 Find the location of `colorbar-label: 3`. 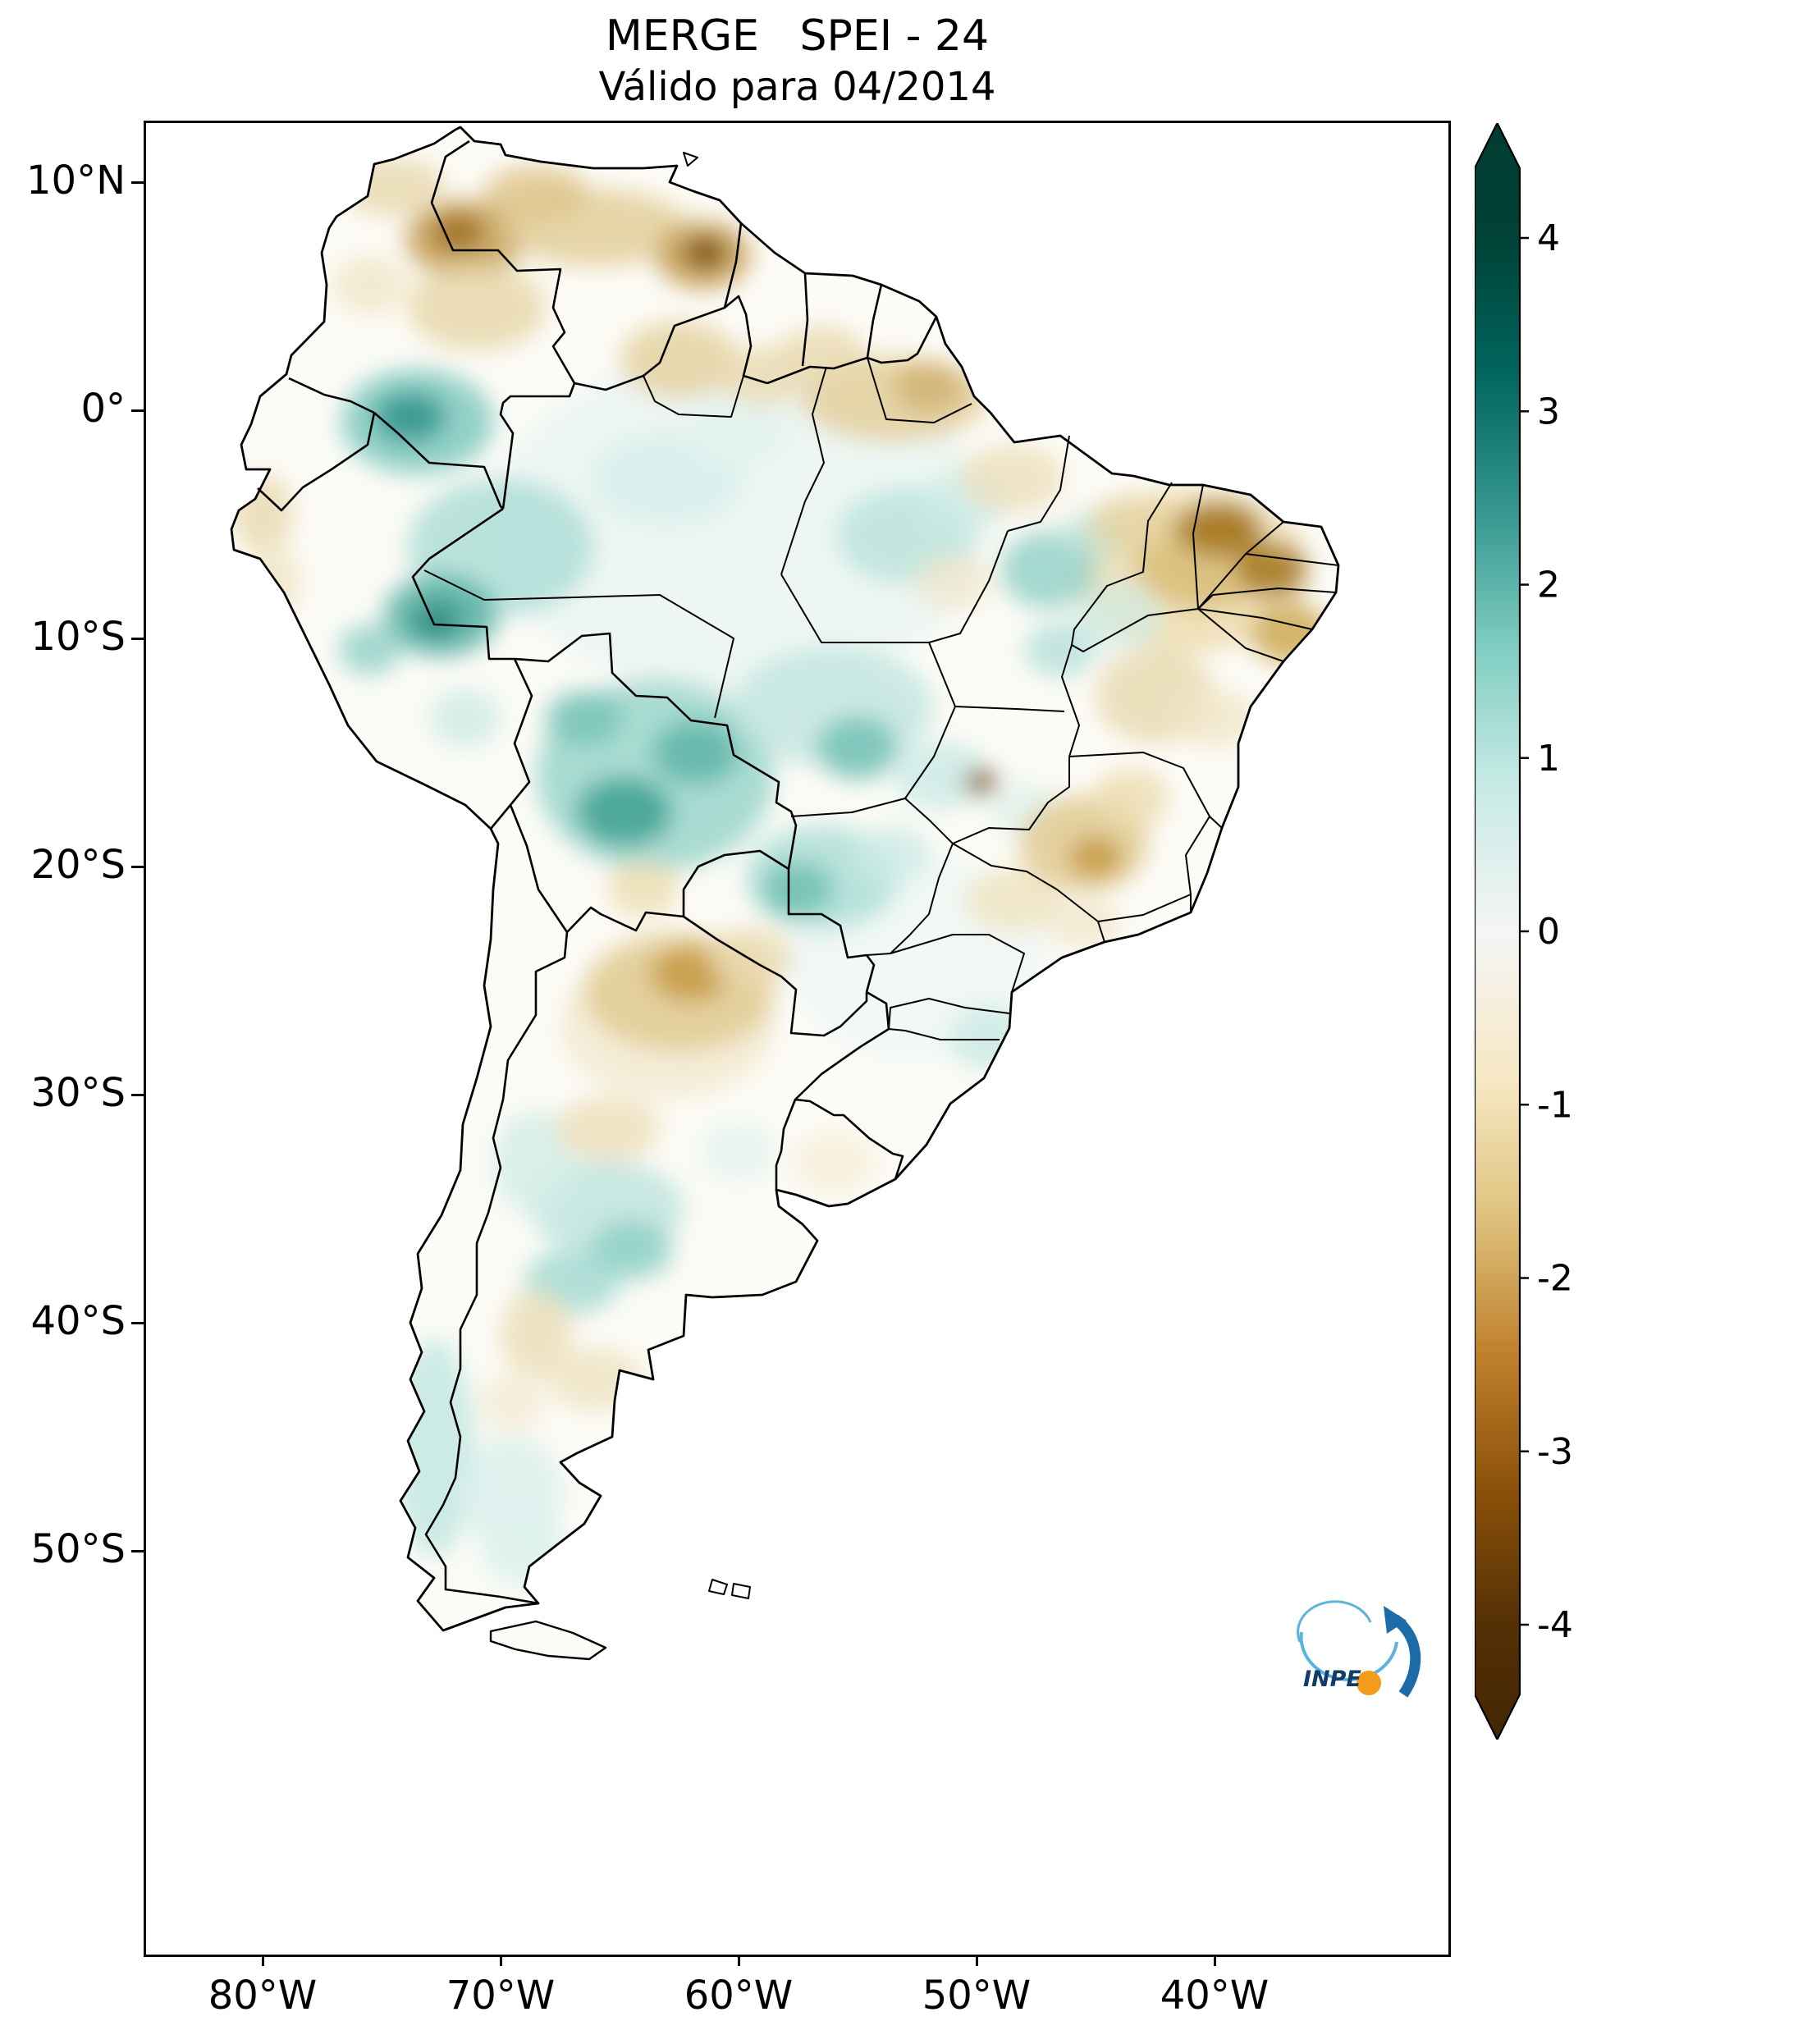

colorbar-label: 3 is located at coordinates (1548, 411).